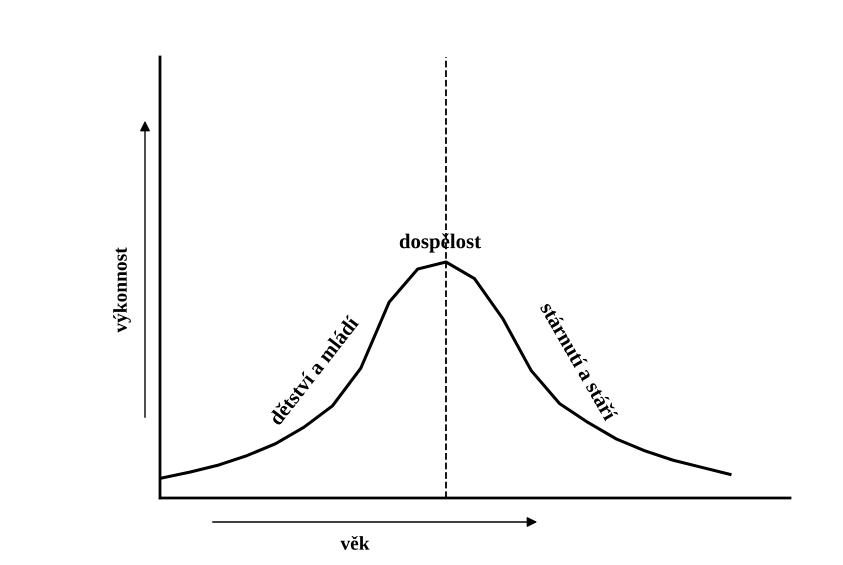 The image size is (843, 565). Describe the element at coordinates (441, 243) in the screenshot. I see `text: dospělost` at that location.